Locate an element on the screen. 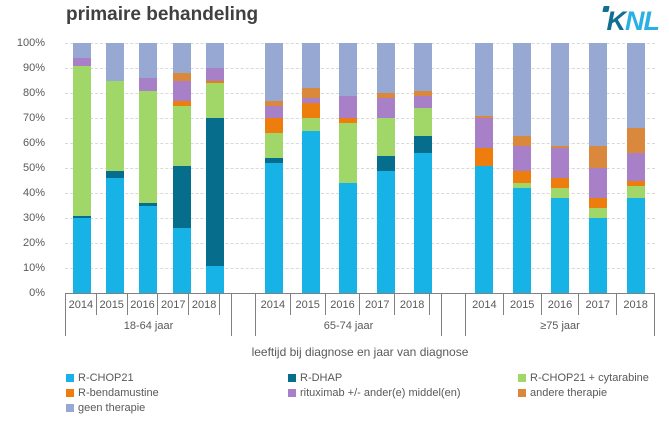 The width and height of the screenshot is (669, 423). axis-group-≥75-jaar: 2014 2015 2016 2017 2018 ≥75 jaar is located at coordinates (560, 315).